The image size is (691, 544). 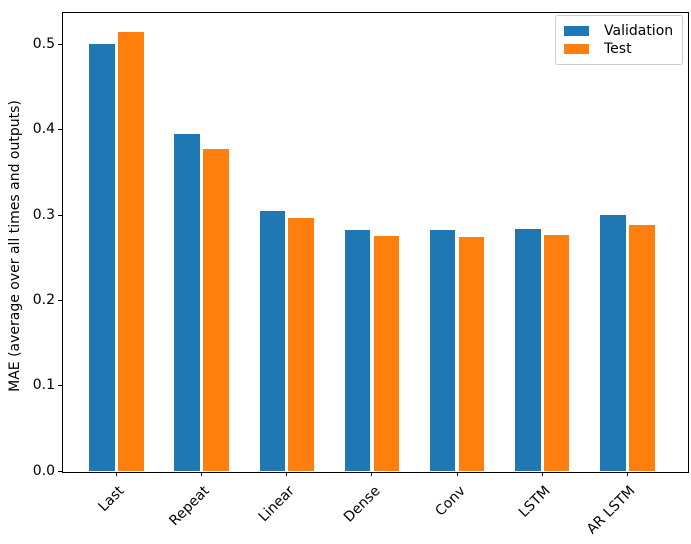 I want to click on bar-validation-repeat, so click(x=187, y=302).